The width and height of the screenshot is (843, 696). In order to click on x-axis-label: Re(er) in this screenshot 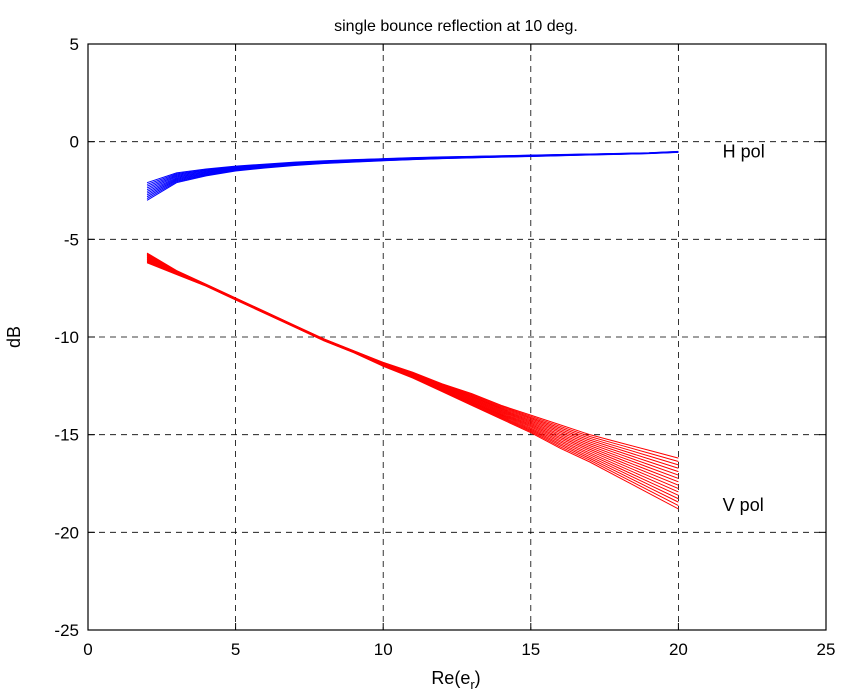, I will do `click(455, 680)`.